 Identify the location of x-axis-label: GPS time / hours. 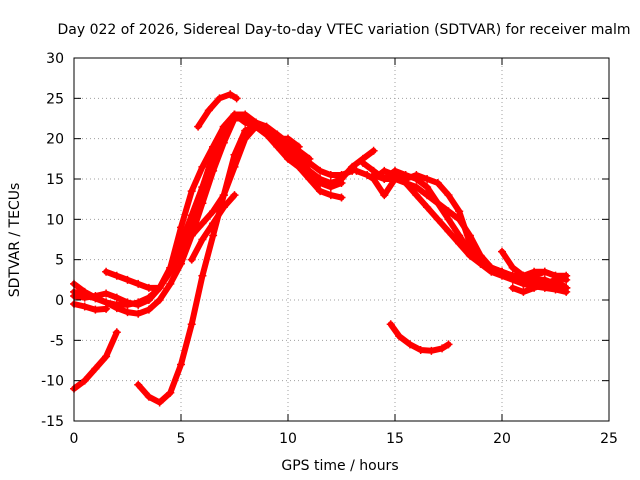
(339, 466).